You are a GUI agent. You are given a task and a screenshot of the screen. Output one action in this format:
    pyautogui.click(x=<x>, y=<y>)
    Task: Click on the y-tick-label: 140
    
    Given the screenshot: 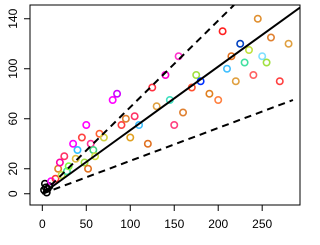 What is the action you would take?
    pyautogui.click(x=13, y=18)
    